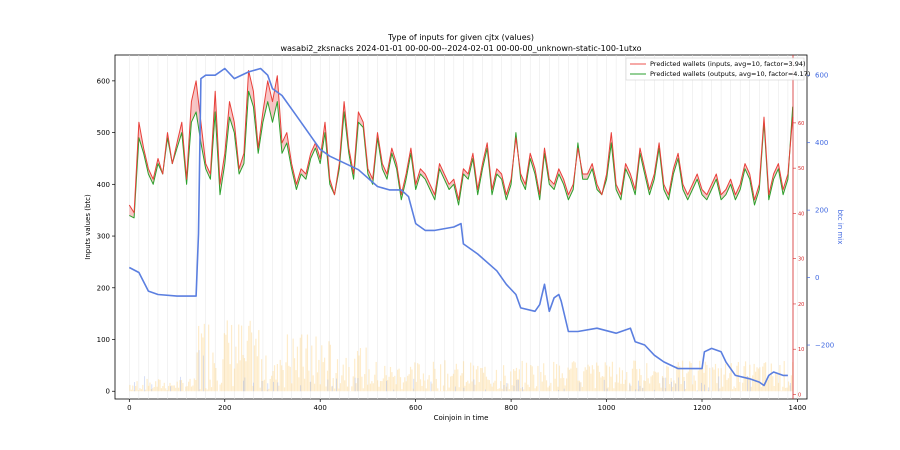 This screenshot has height=450, width=900. Describe the element at coordinates (821, 143) in the screenshot. I see `y2-tick-label: 400` at that location.